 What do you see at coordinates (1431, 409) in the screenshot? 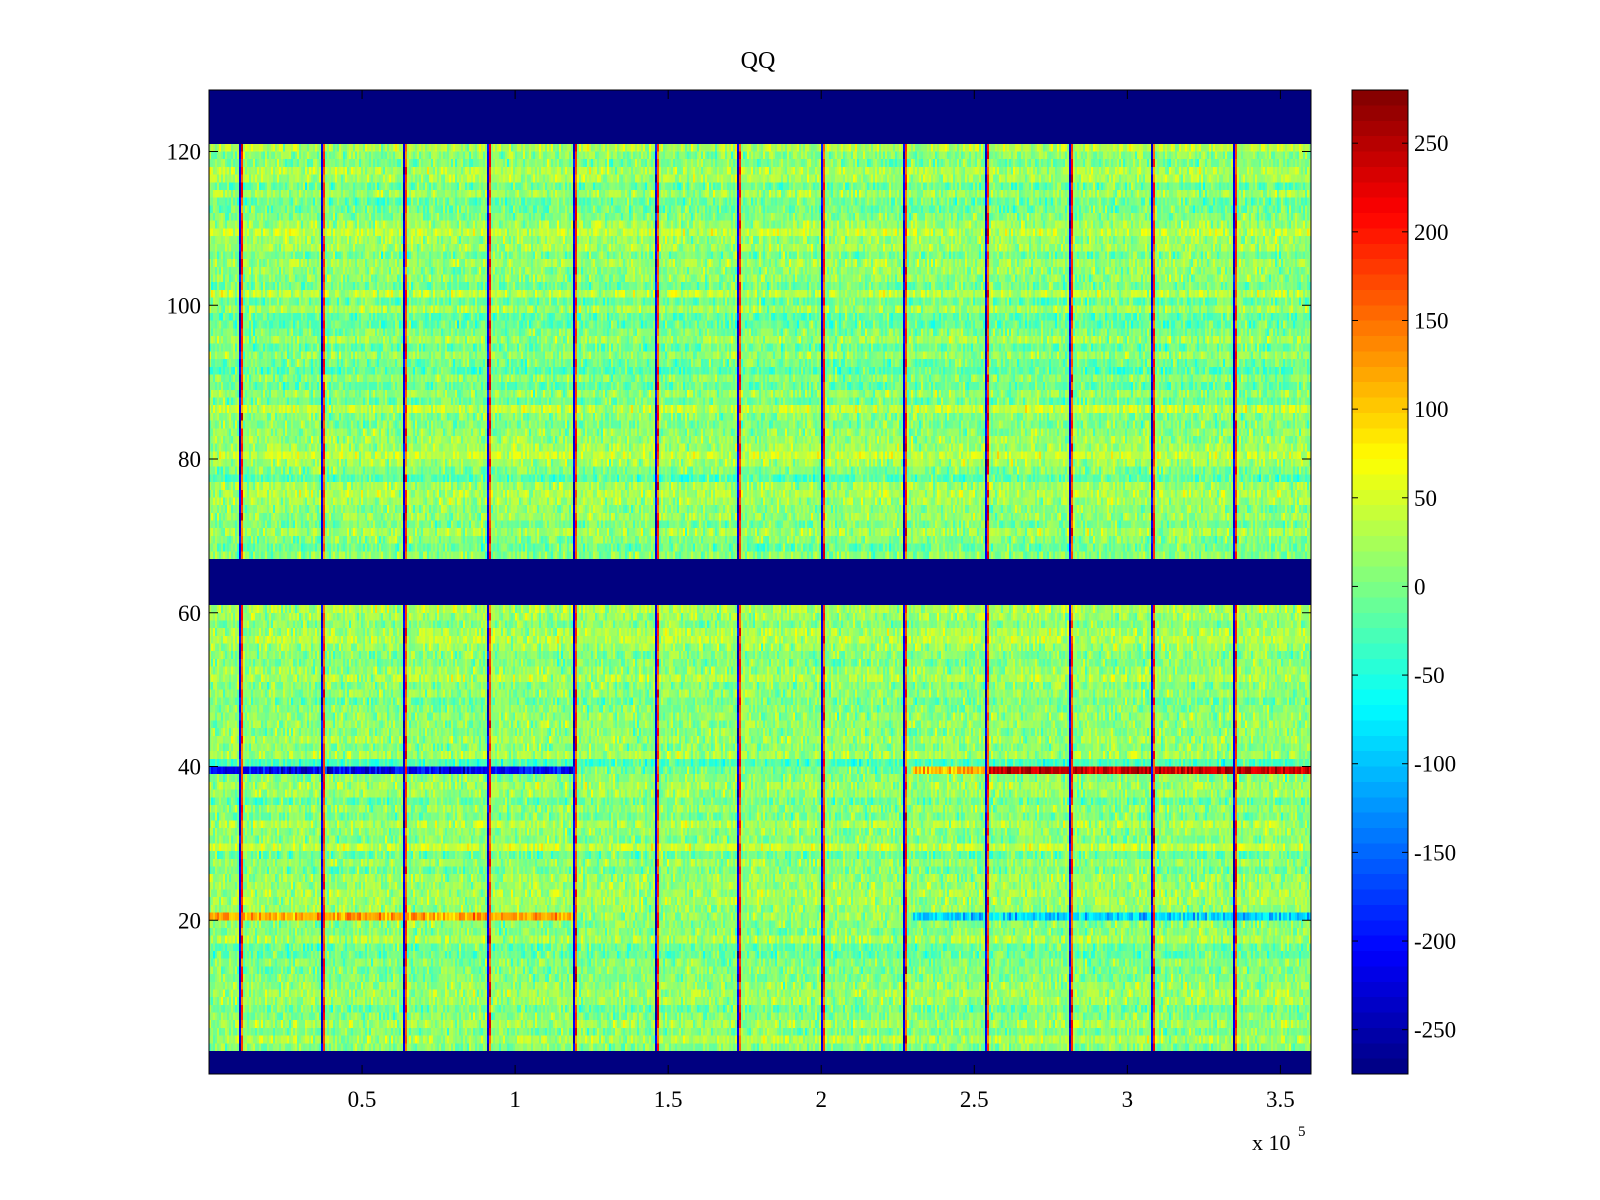
I see `colorbar-tick-label: 100` at bounding box center [1431, 409].